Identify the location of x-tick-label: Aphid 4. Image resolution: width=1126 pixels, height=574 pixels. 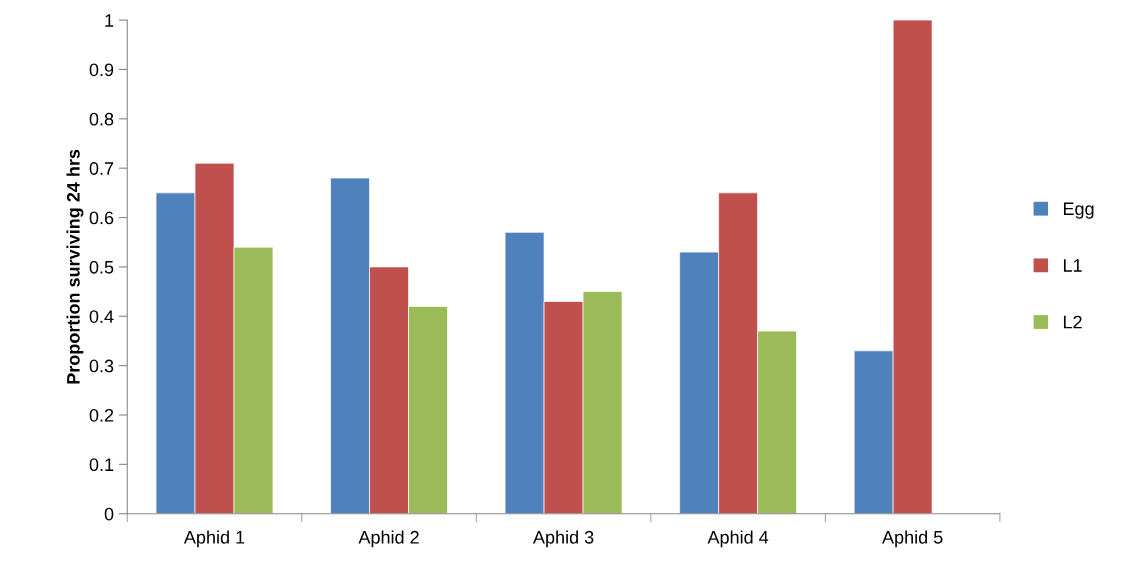
(738, 539).